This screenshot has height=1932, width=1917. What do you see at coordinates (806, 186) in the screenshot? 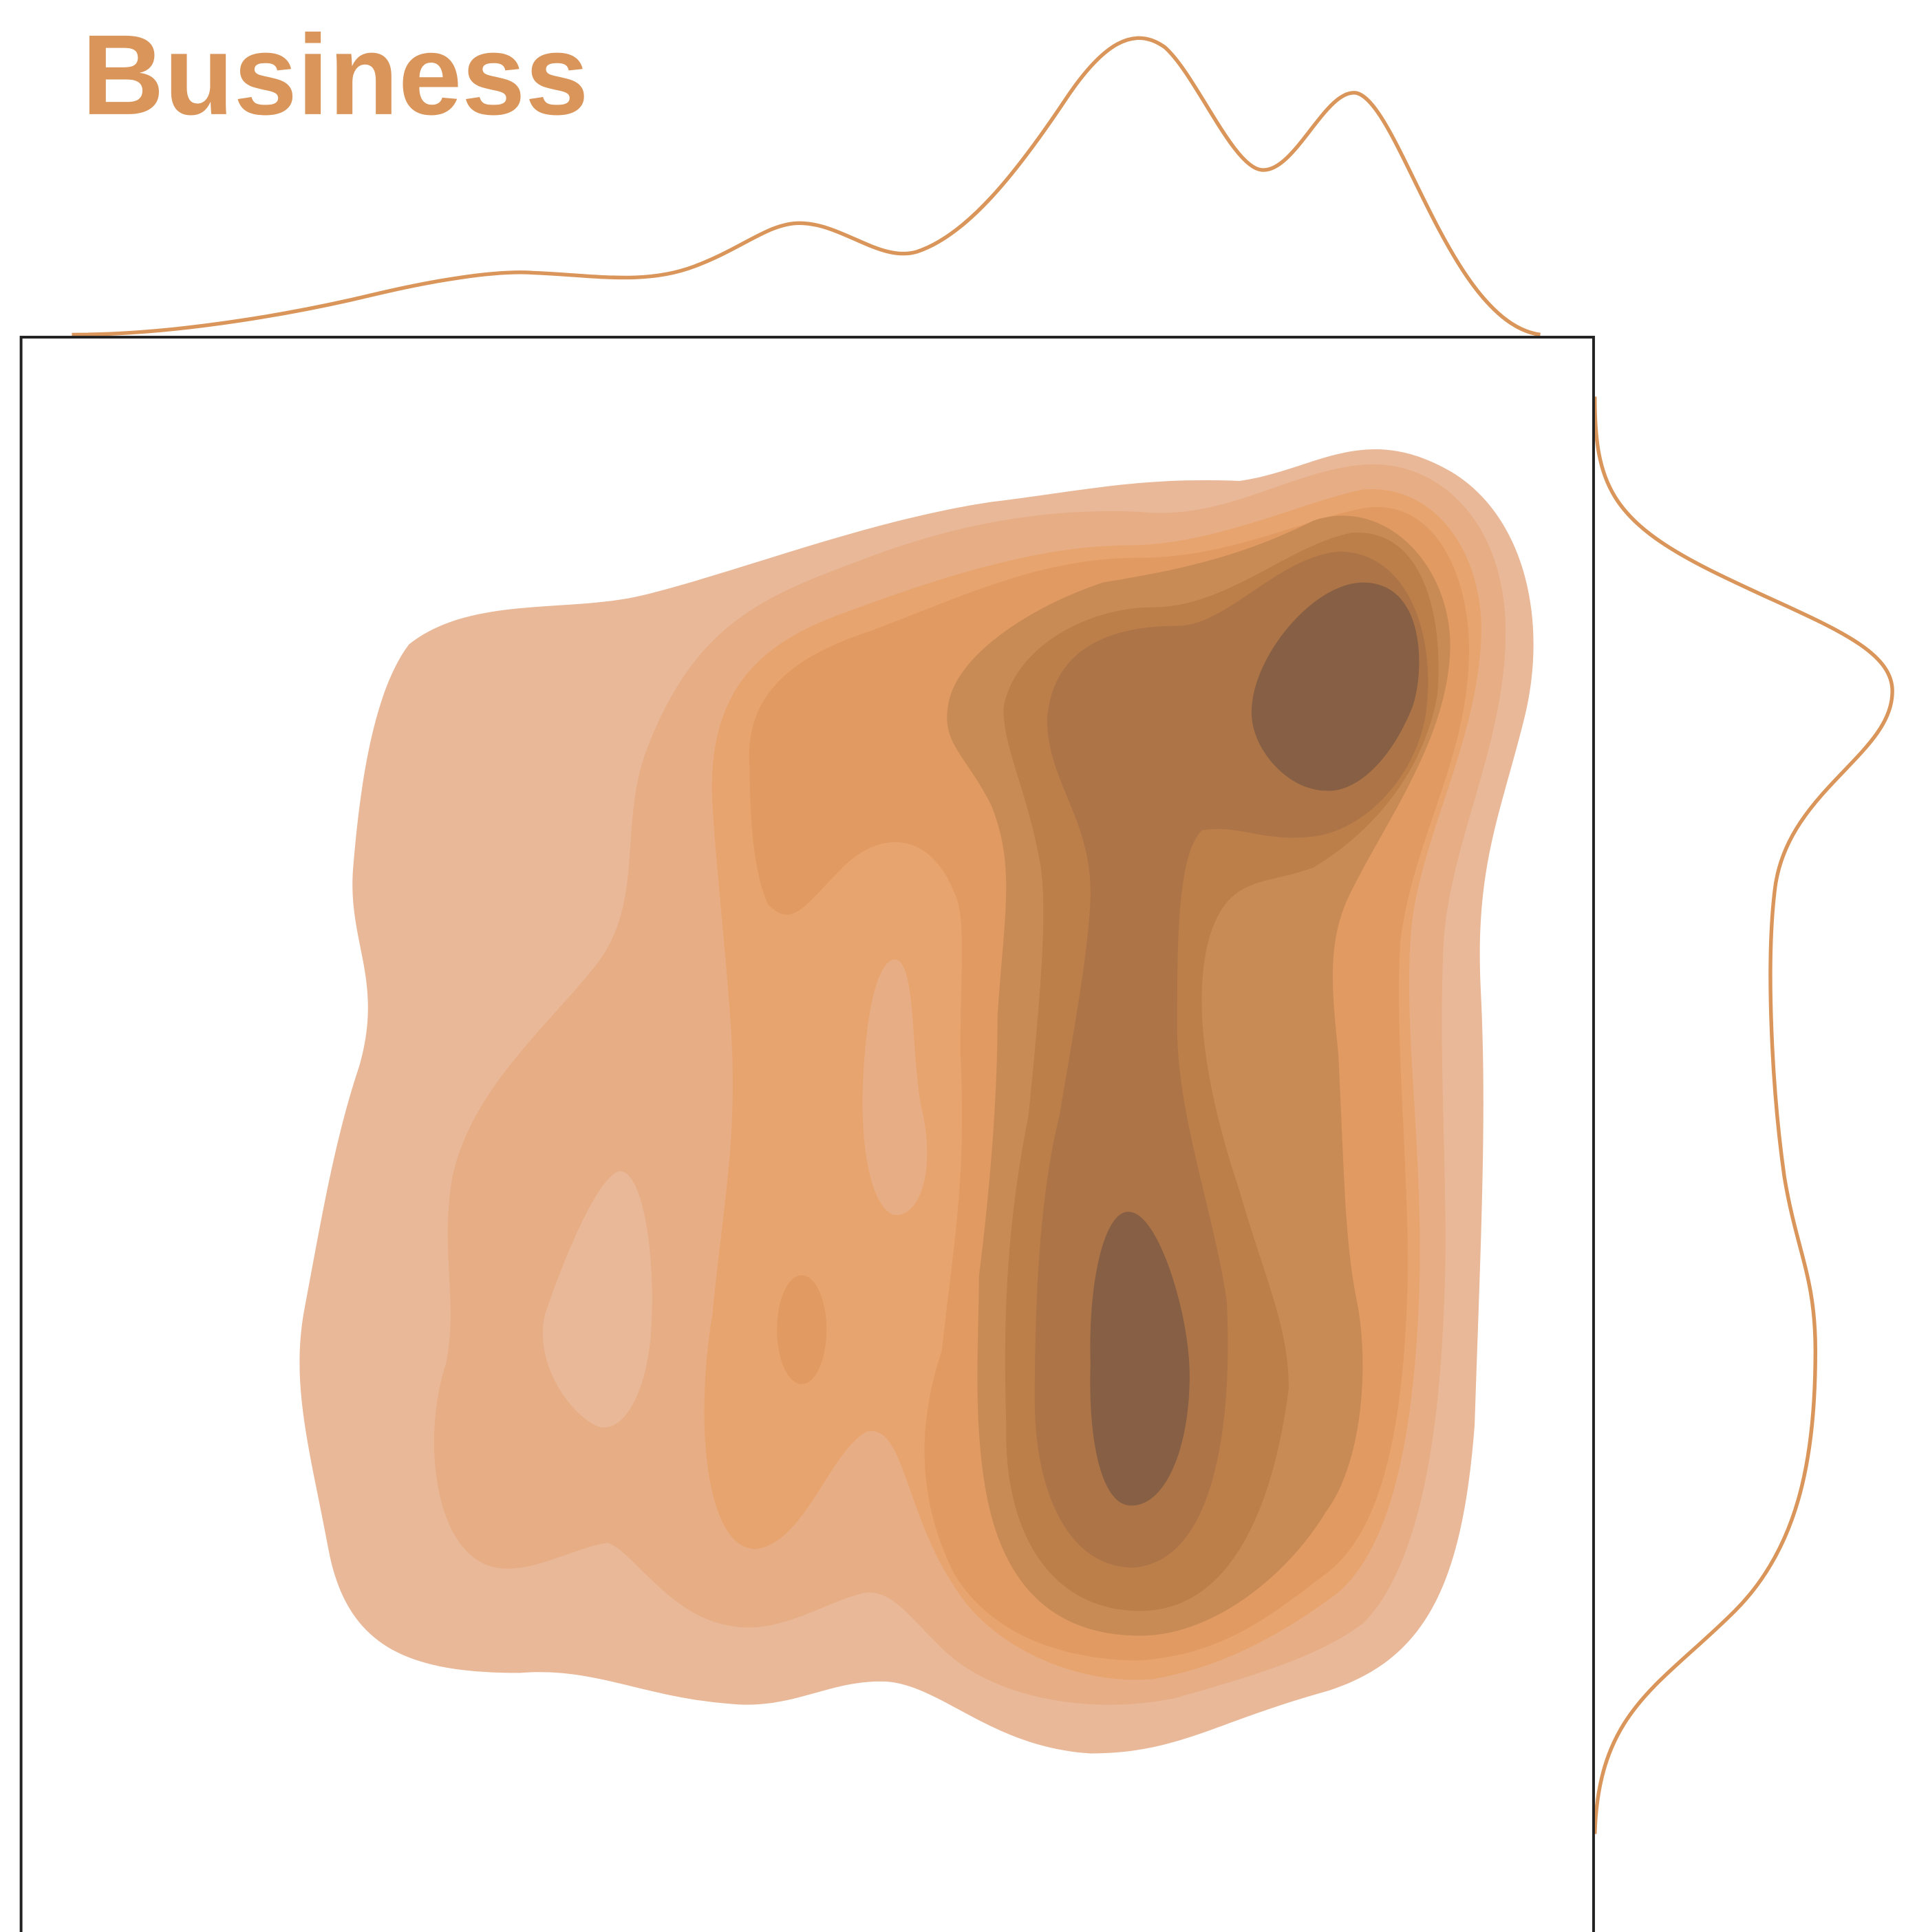
I see `top-marginal-density` at bounding box center [806, 186].